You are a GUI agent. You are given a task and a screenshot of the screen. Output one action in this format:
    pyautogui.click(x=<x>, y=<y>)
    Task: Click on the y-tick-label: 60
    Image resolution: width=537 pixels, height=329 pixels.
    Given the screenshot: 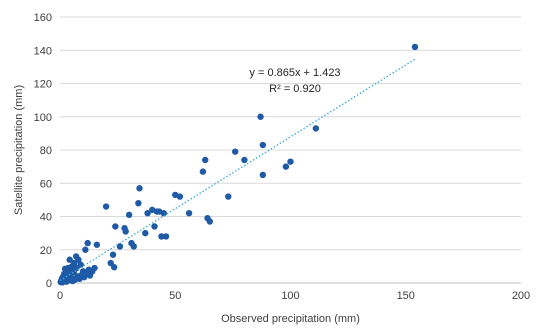 What is the action you would take?
    pyautogui.click(x=46, y=184)
    